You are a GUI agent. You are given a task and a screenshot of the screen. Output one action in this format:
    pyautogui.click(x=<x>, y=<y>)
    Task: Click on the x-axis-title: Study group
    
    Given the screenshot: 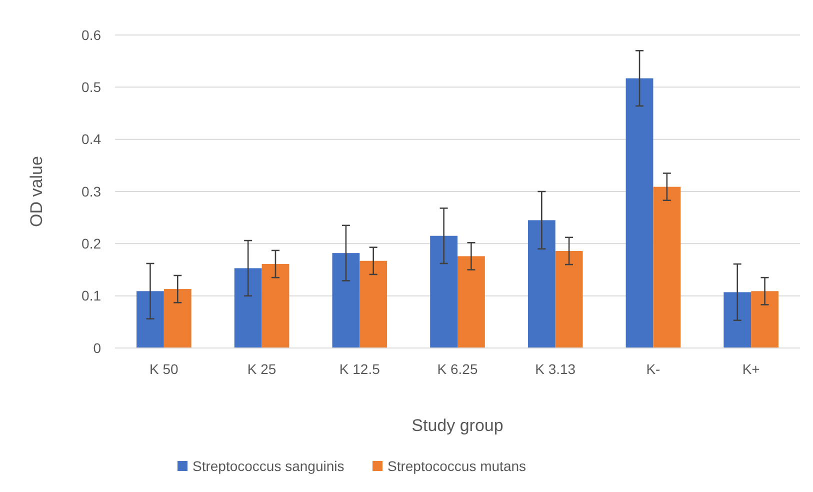 What is the action you would take?
    pyautogui.click(x=458, y=425)
    